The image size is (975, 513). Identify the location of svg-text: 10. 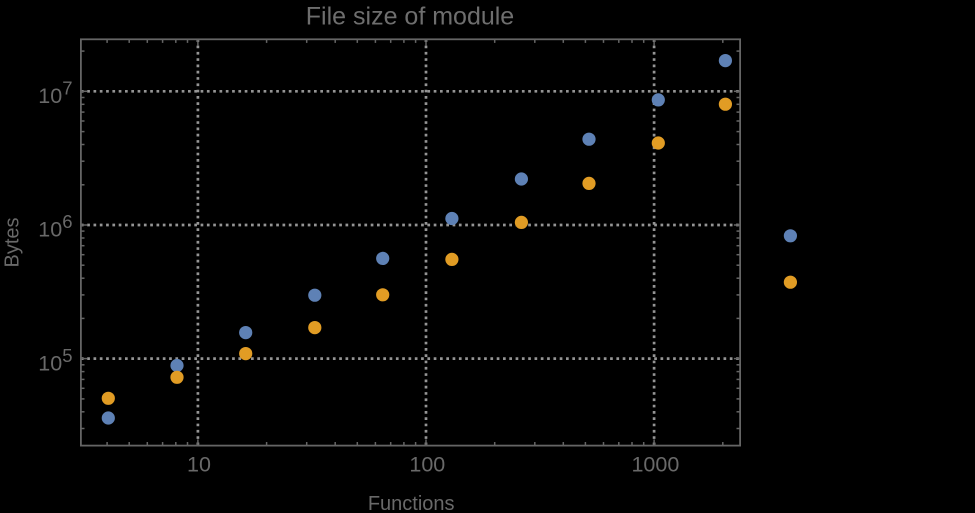
(199, 465).